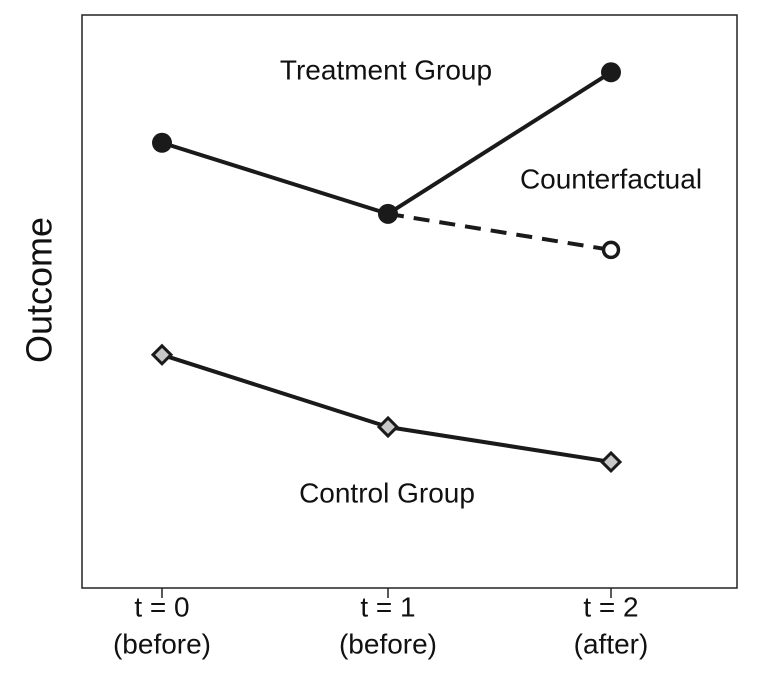 Image resolution: width=758 pixels, height=682 pixels. What do you see at coordinates (387, 606) in the screenshot?
I see `x-tick-label: t = 1` at bounding box center [387, 606].